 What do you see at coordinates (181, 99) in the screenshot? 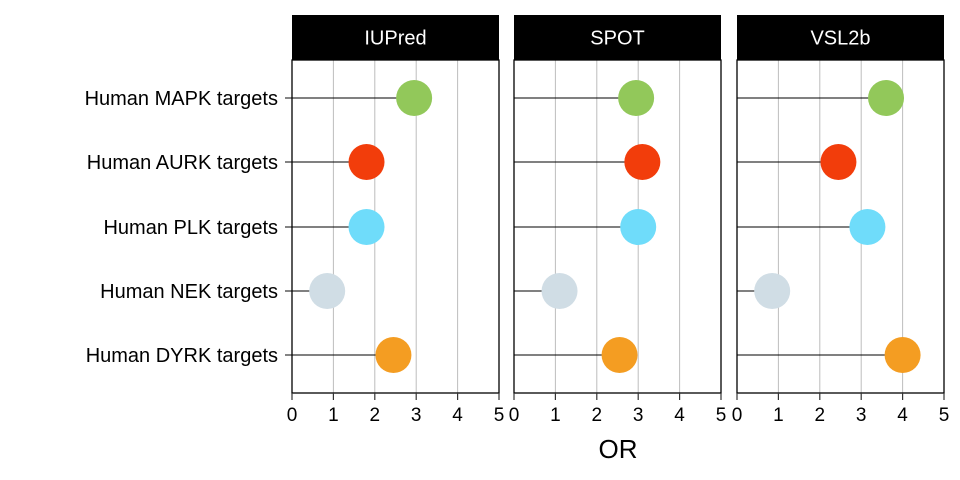
I see `category-label: Human MAPK targets` at bounding box center [181, 99].